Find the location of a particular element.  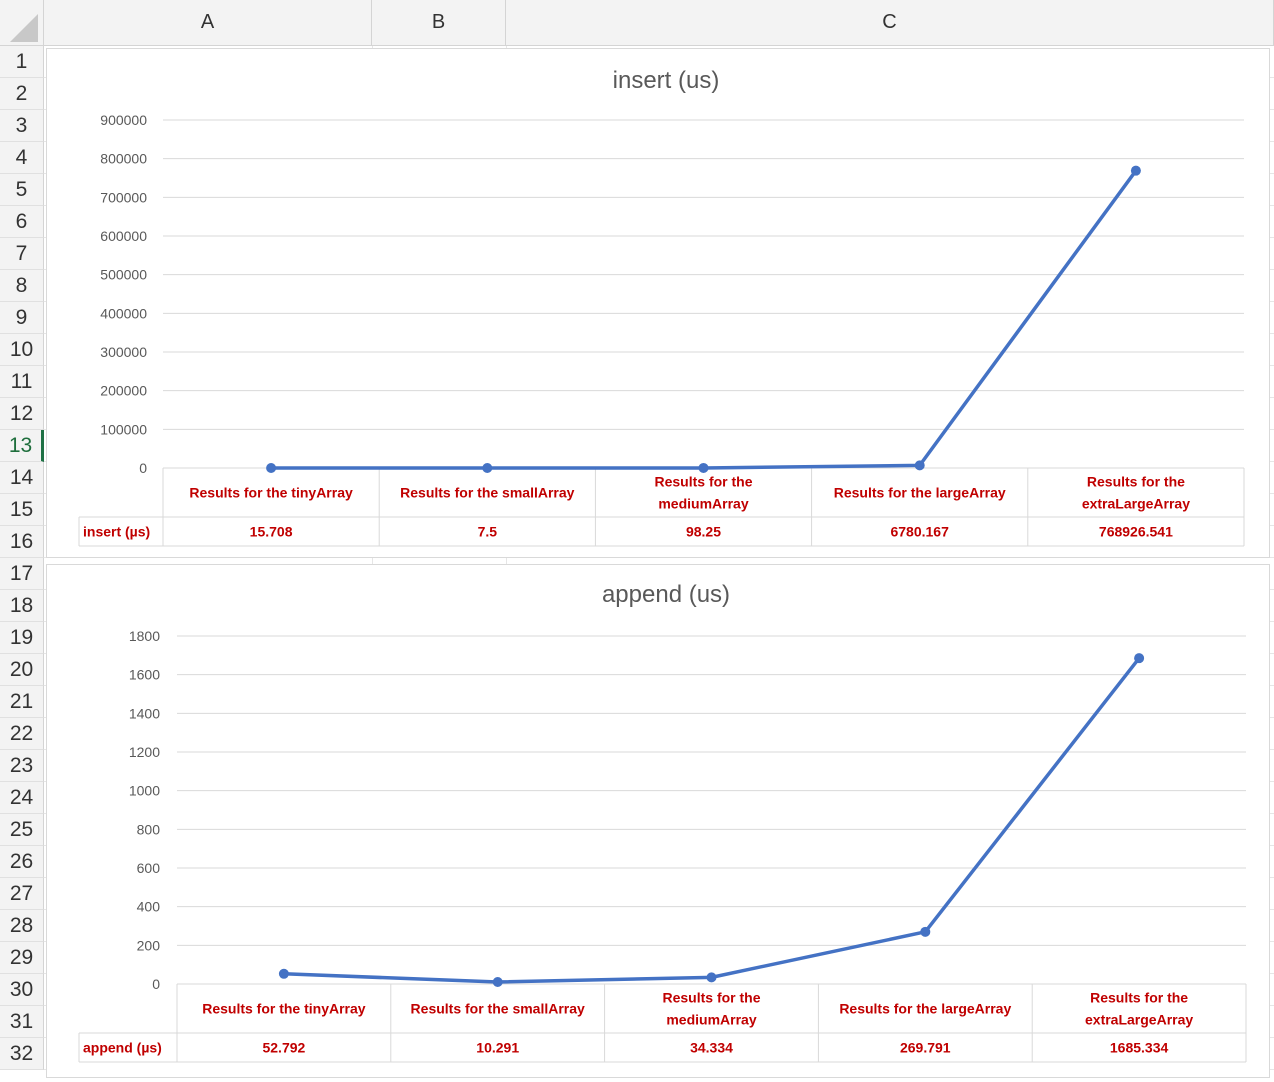

y-tick-label: 200000 is located at coordinates (123, 391).